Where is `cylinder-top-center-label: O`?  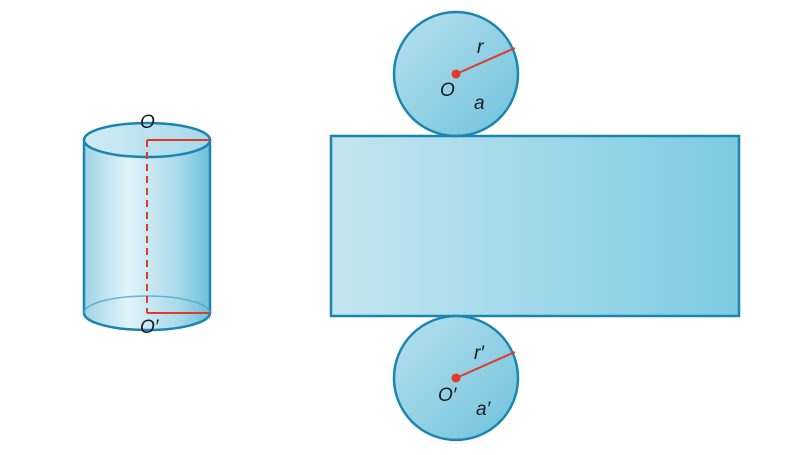 cylinder-top-center-label: O is located at coordinates (147, 122).